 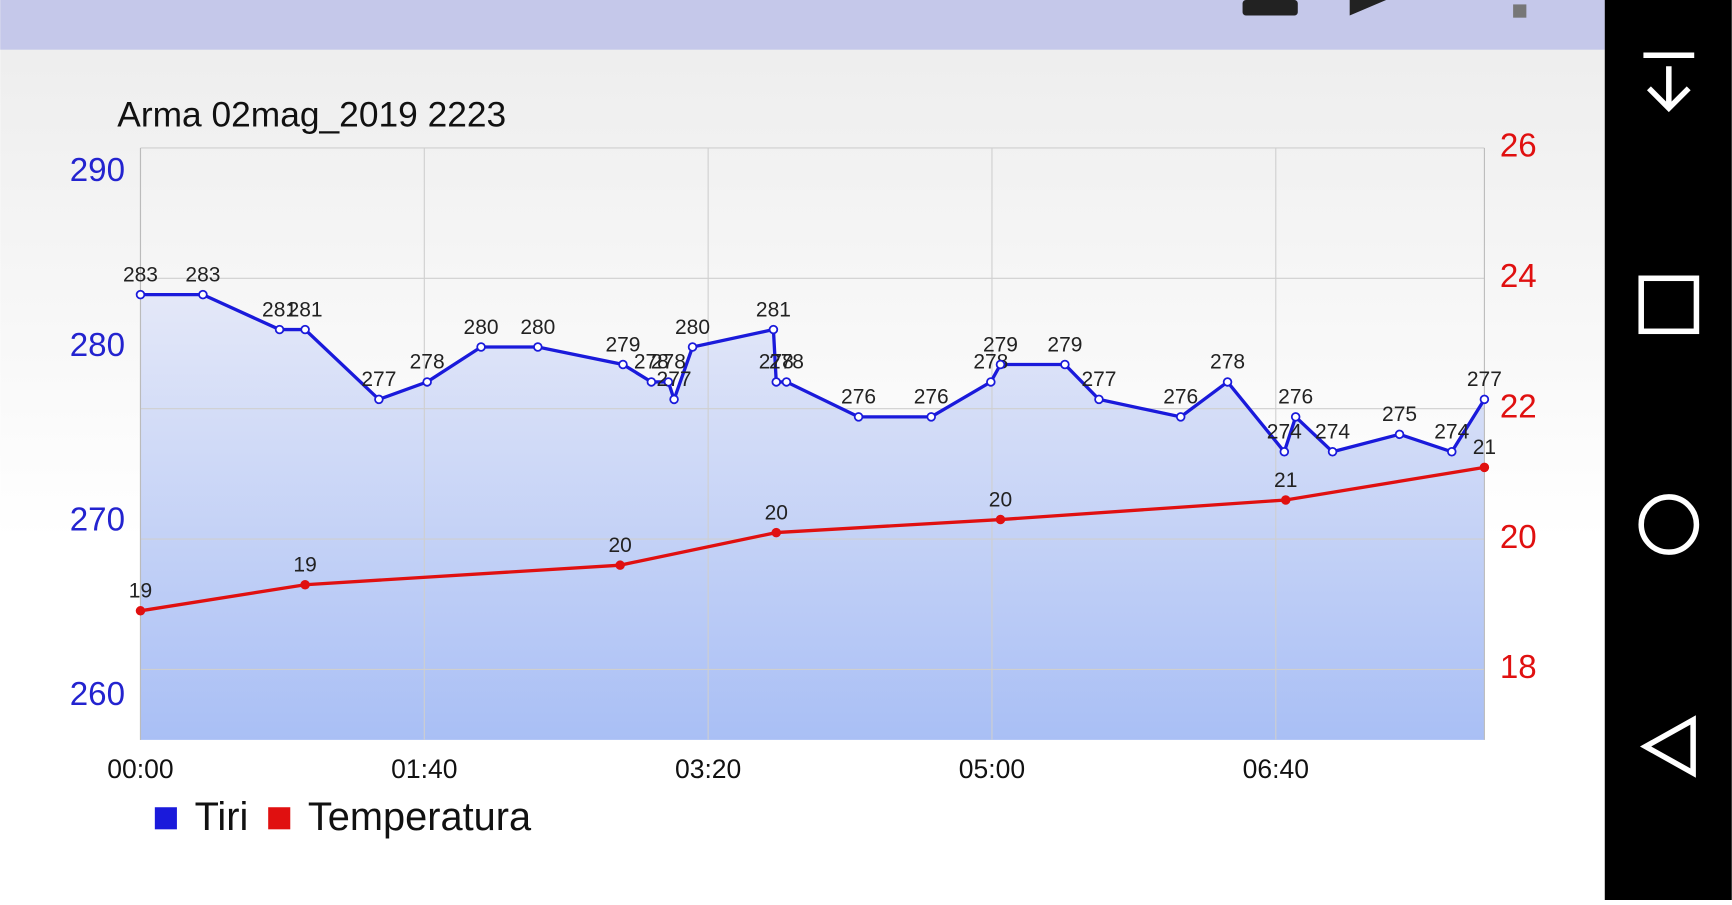 What do you see at coordinates (992, 769) in the screenshot?
I see `x-tick-label: 05:00` at bounding box center [992, 769].